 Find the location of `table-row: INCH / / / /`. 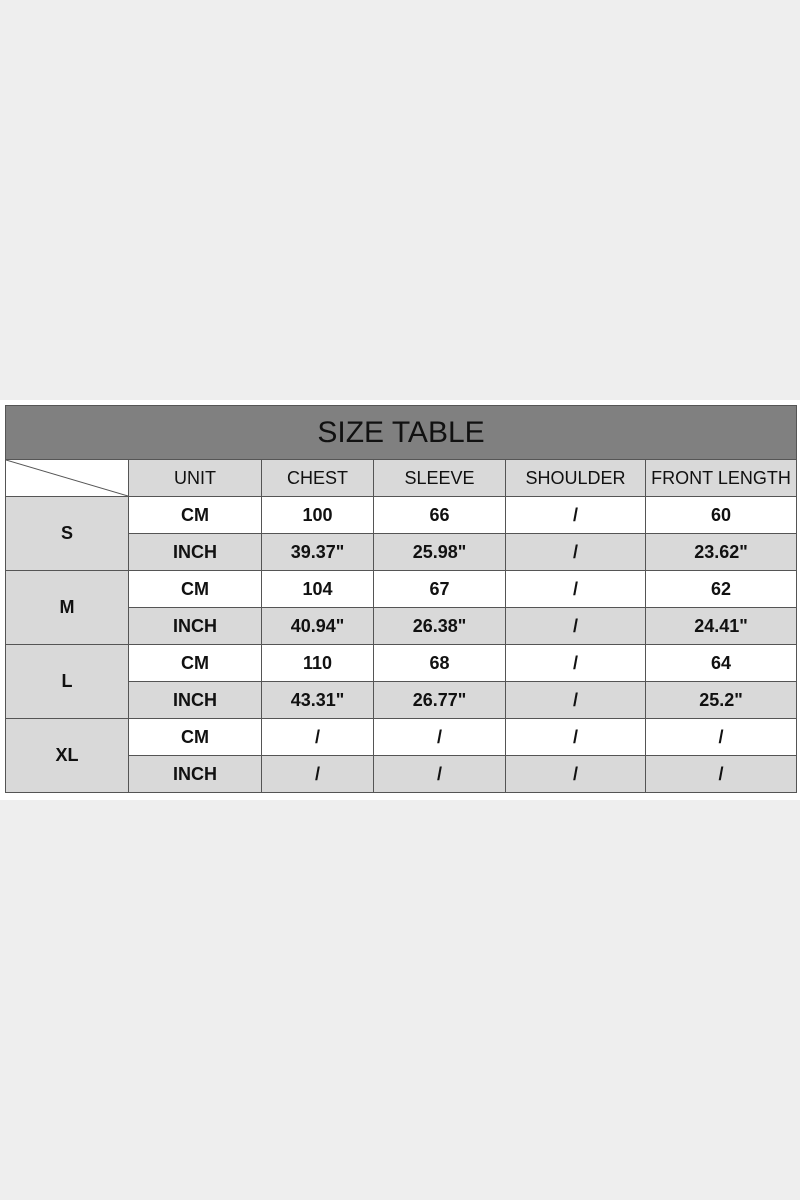

table-row: INCH / / / / is located at coordinates (402, 774).